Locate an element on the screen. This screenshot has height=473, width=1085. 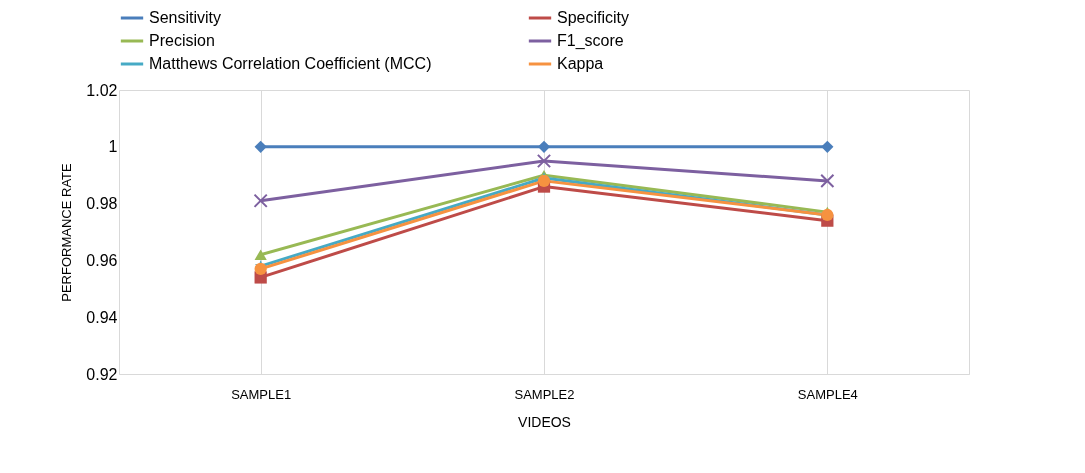
legend-label: Sensitivity is located at coordinates (185, 17).